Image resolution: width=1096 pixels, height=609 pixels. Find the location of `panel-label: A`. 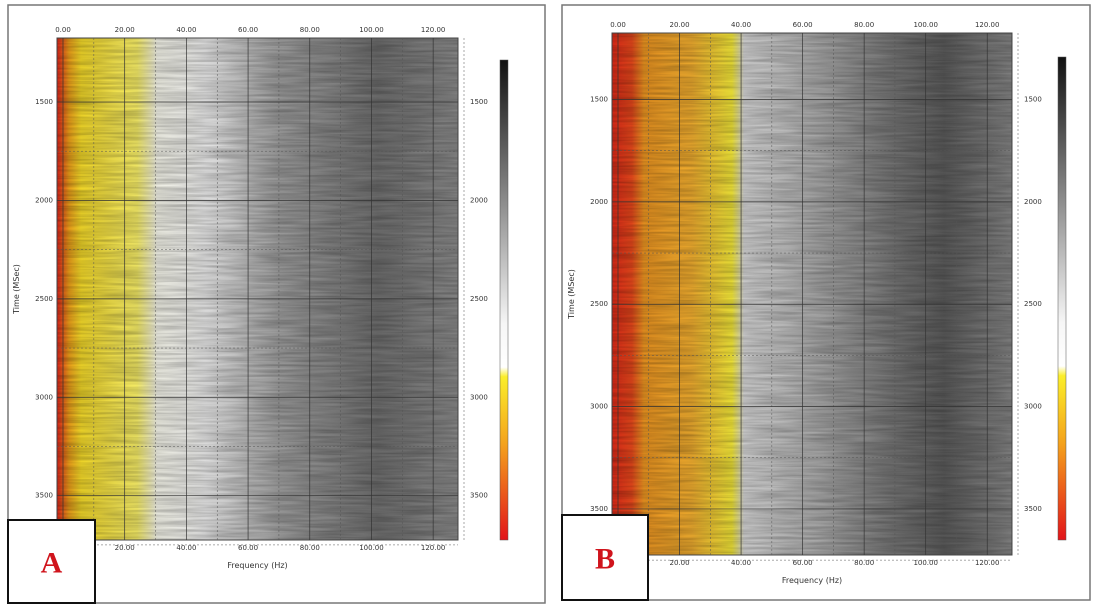

panel-label: A is located at coordinates (52, 563).